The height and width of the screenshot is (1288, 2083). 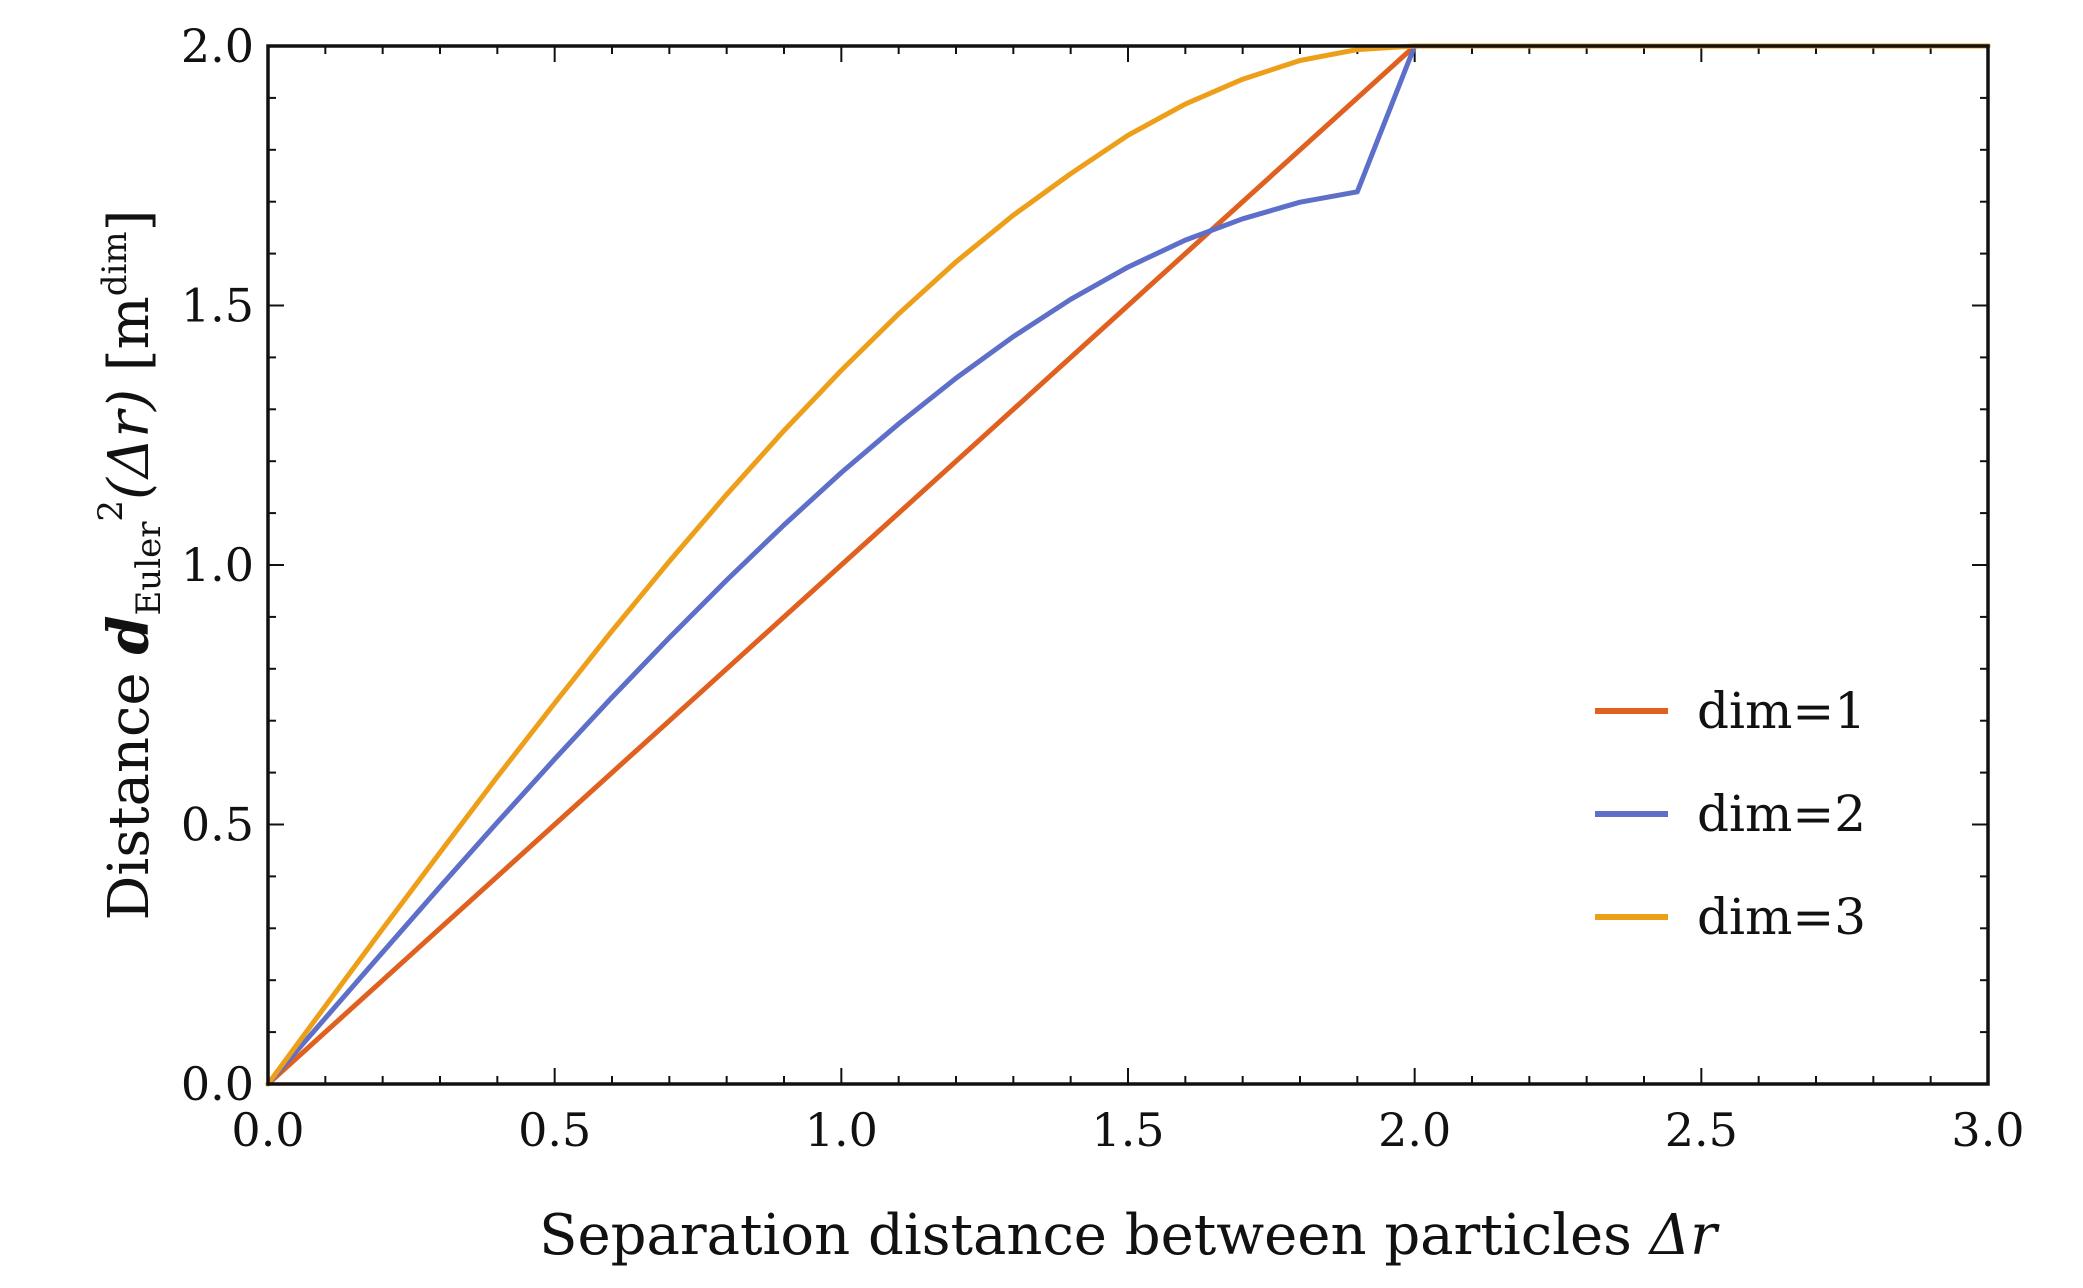 I want to click on x-tick-label: 0.5, so click(x=554, y=1130).